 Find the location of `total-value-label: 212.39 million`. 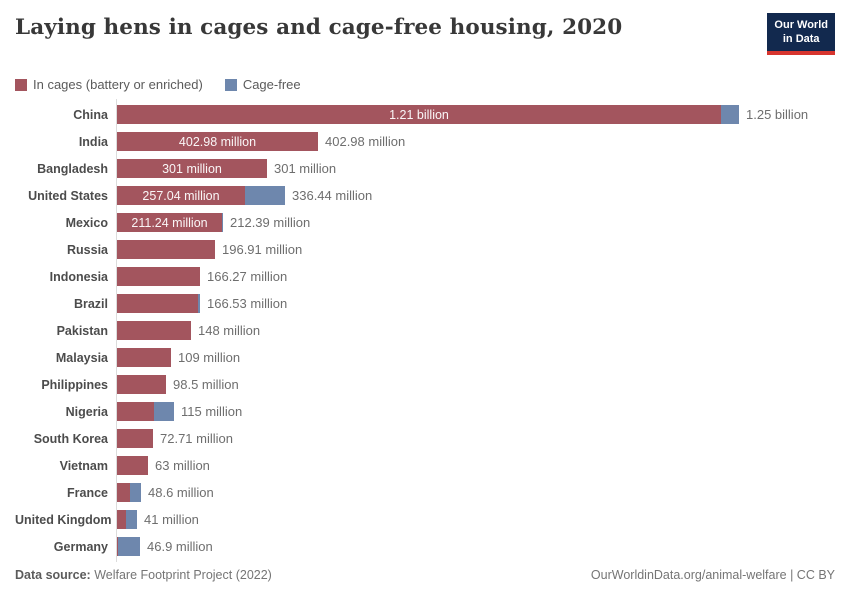

total-value-label: 212.39 million is located at coordinates (270, 222).